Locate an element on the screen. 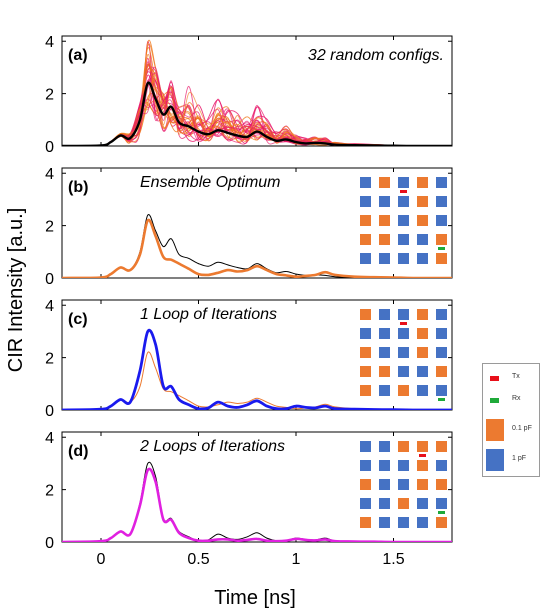 The image size is (542, 610). panel-annotation: Ensemble Optimum is located at coordinates (210, 182).